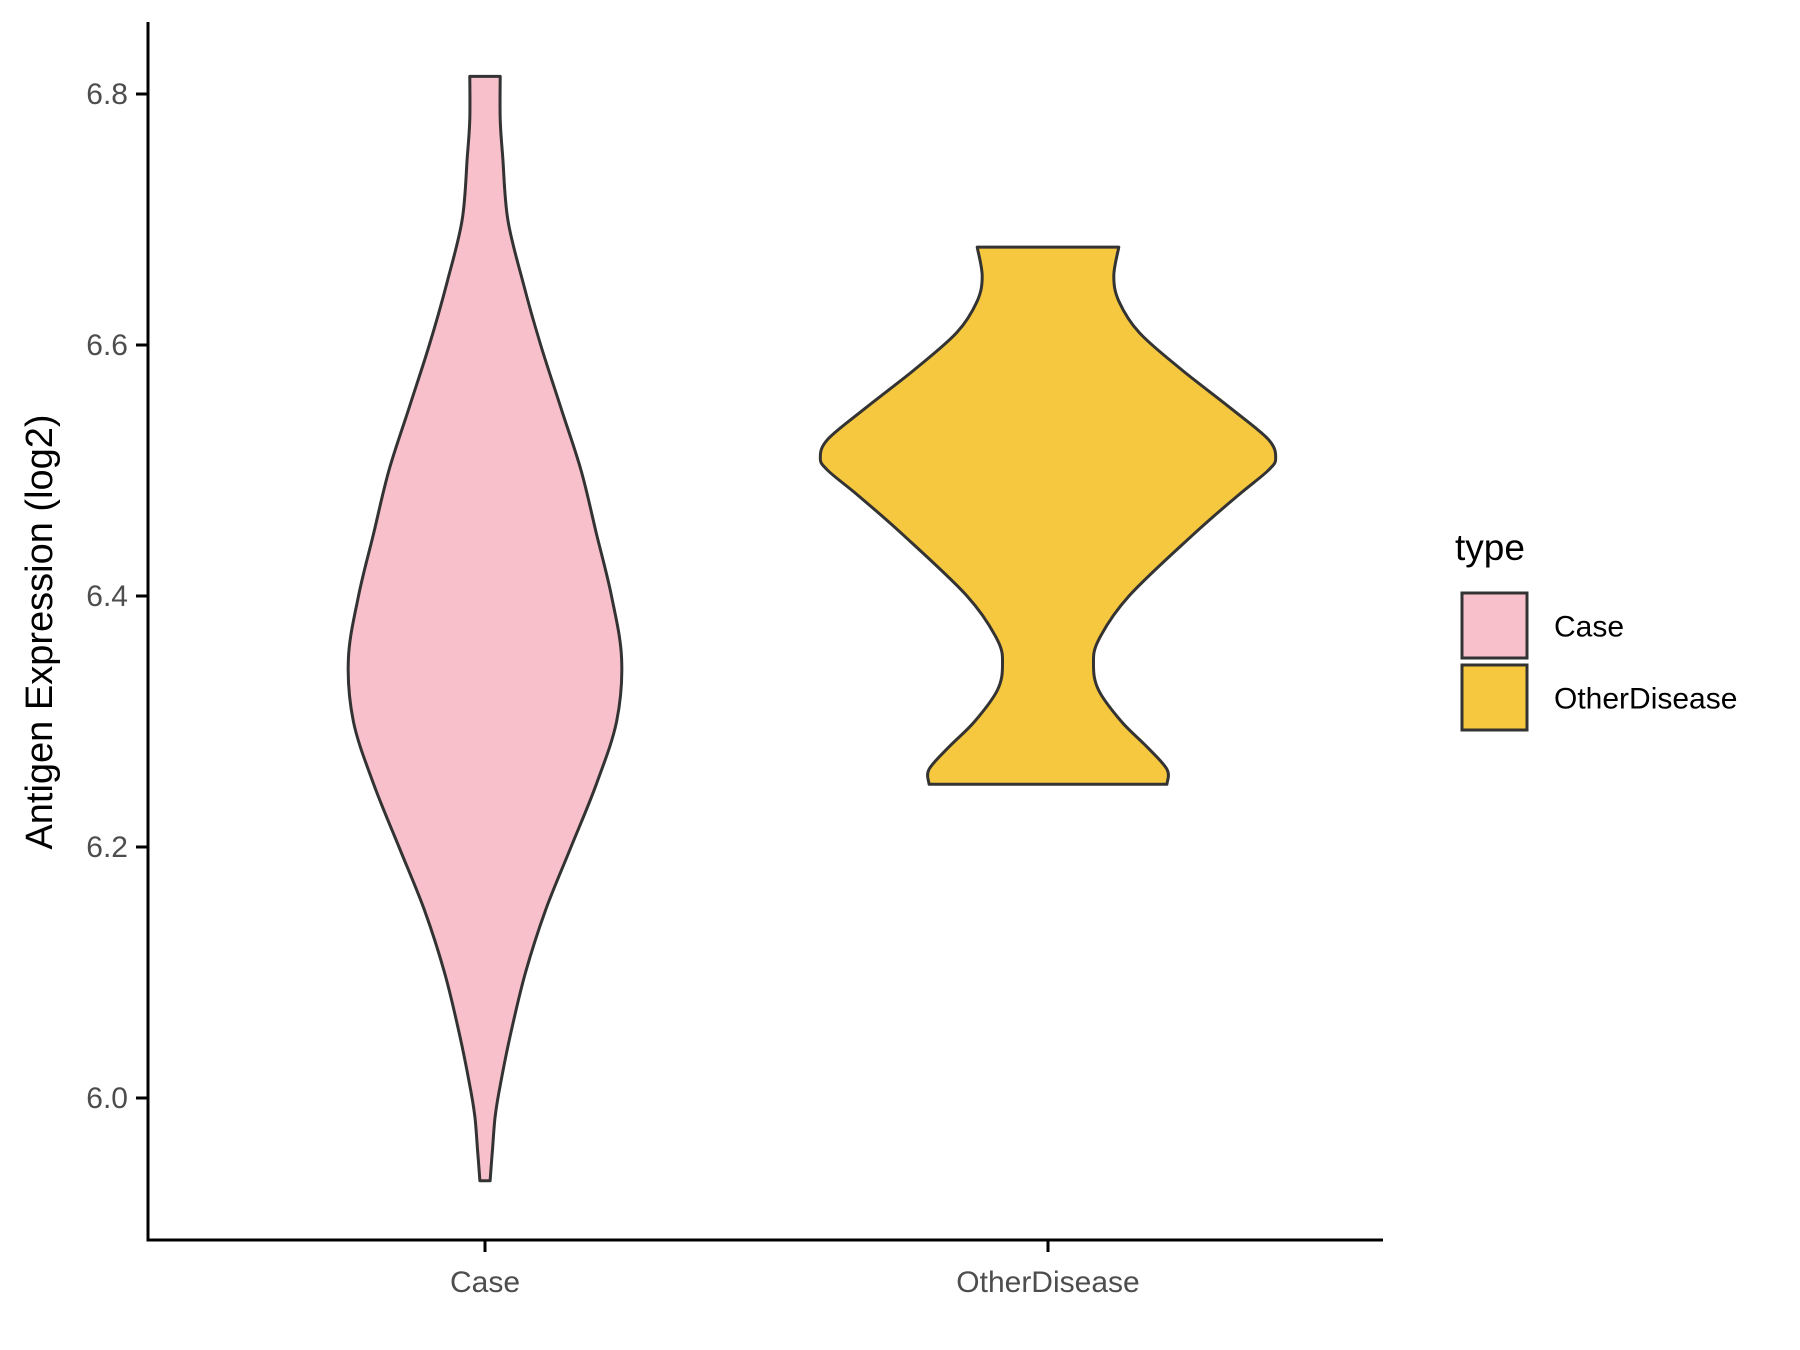 The image size is (1800, 1350). I want to click on legend-items: Case OtherDisease, so click(1598, 661).